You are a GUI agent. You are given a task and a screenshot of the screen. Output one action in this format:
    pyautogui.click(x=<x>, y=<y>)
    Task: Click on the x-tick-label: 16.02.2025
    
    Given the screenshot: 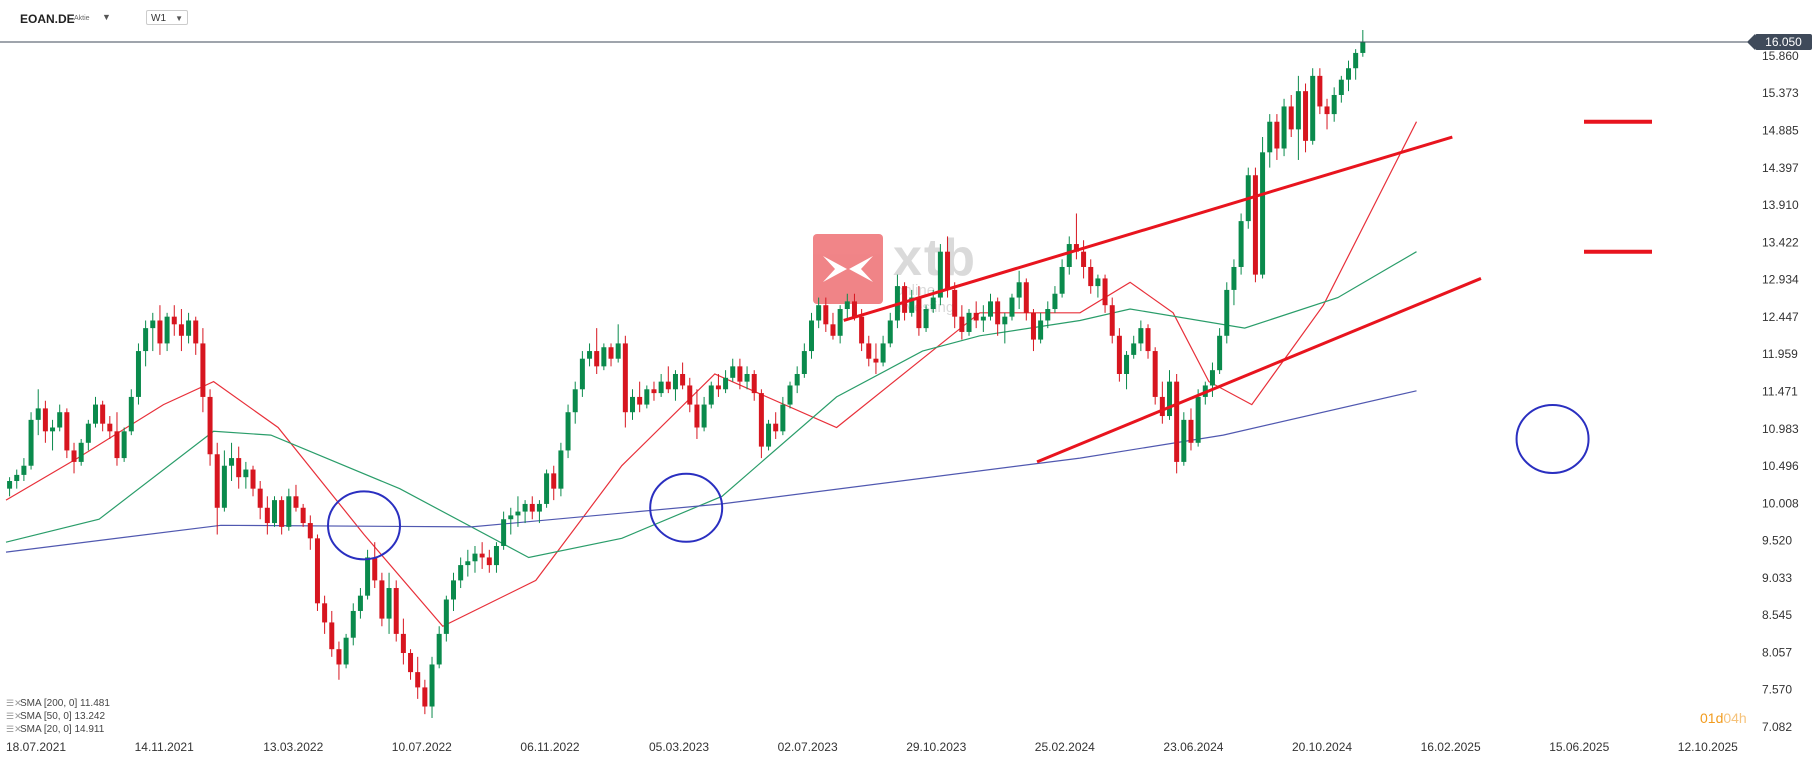 What is the action you would take?
    pyautogui.click(x=1451, y=747)
    